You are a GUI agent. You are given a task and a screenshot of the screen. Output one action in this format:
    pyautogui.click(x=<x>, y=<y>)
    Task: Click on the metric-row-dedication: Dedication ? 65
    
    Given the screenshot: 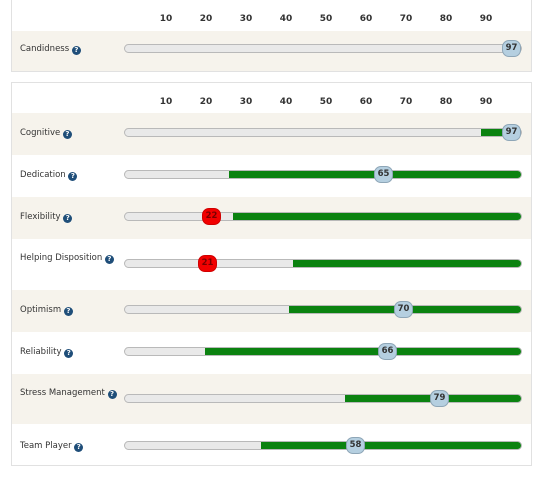 What is the action you would take?
    pyautogui.click(x=271, y=176)
    